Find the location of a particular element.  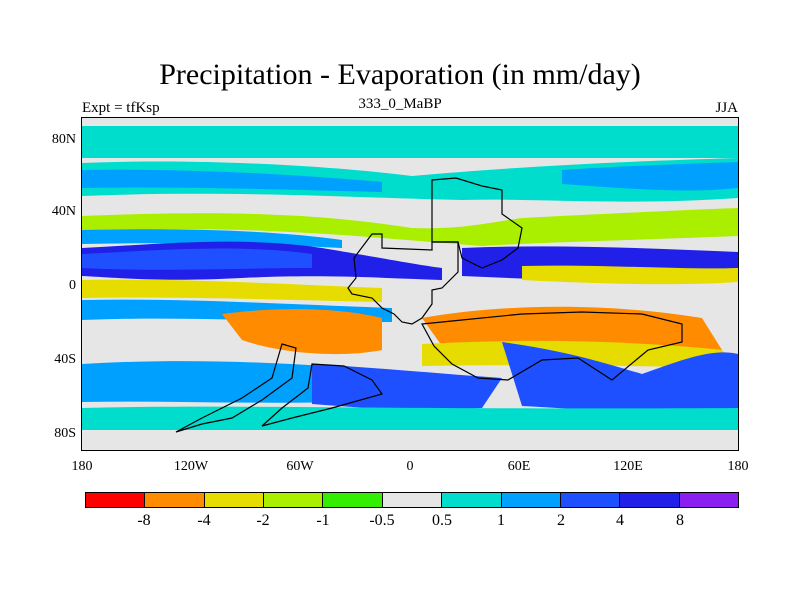

lat-tick: 40S is located at coordinates (65, 359).